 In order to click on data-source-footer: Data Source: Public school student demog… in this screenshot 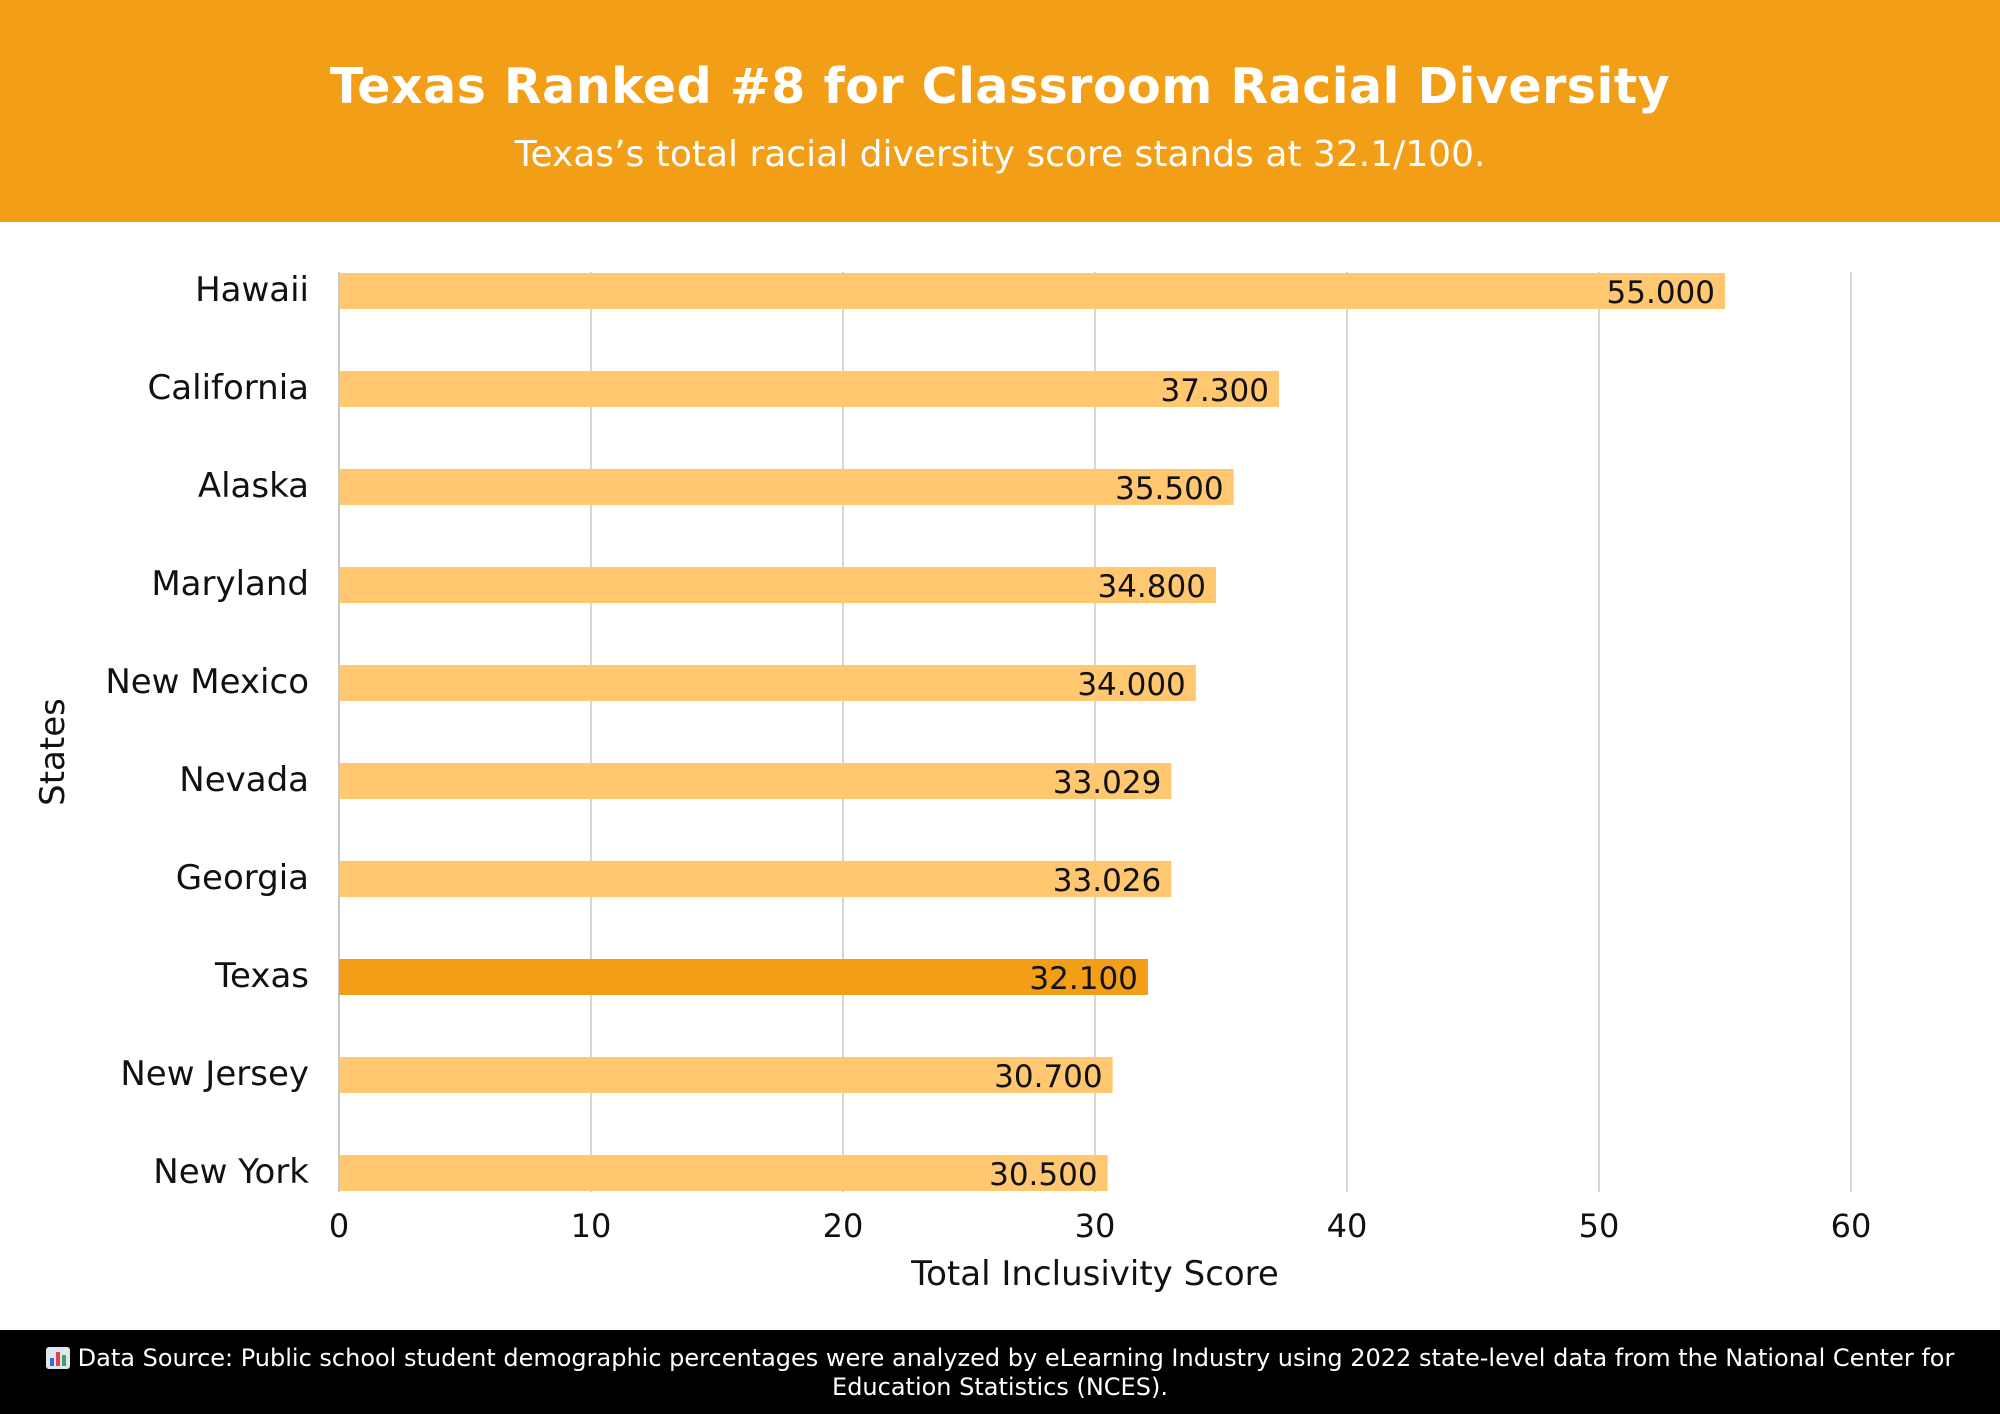, I will do `click(1000, 1372)`.